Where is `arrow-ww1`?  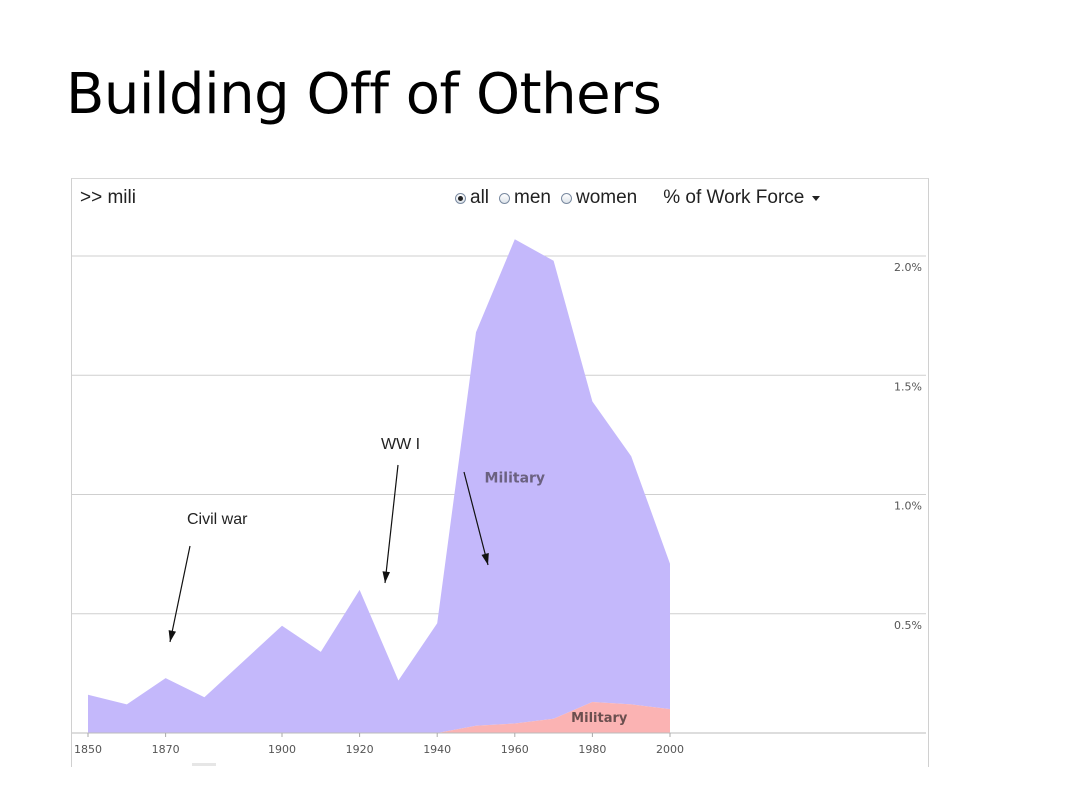 arrow-ww1 is located at coordinates (391, 524).